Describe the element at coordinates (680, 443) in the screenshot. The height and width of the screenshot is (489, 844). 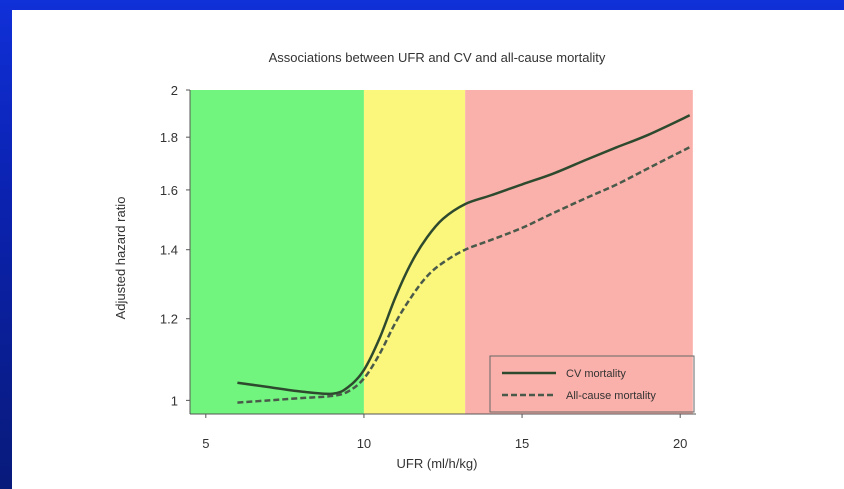
I see `x-tick-label: 20` at that location.